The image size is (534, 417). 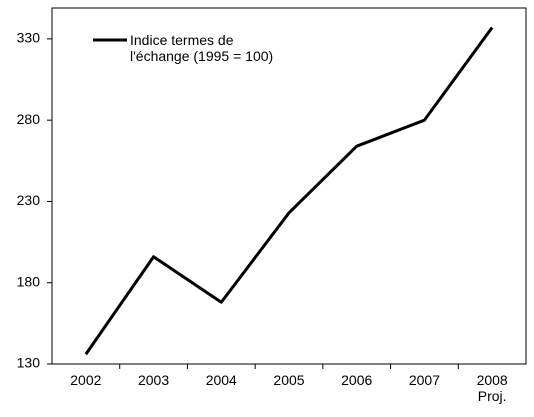 I want to click on x-tick-label: 2004, so click(x=221, y=380).